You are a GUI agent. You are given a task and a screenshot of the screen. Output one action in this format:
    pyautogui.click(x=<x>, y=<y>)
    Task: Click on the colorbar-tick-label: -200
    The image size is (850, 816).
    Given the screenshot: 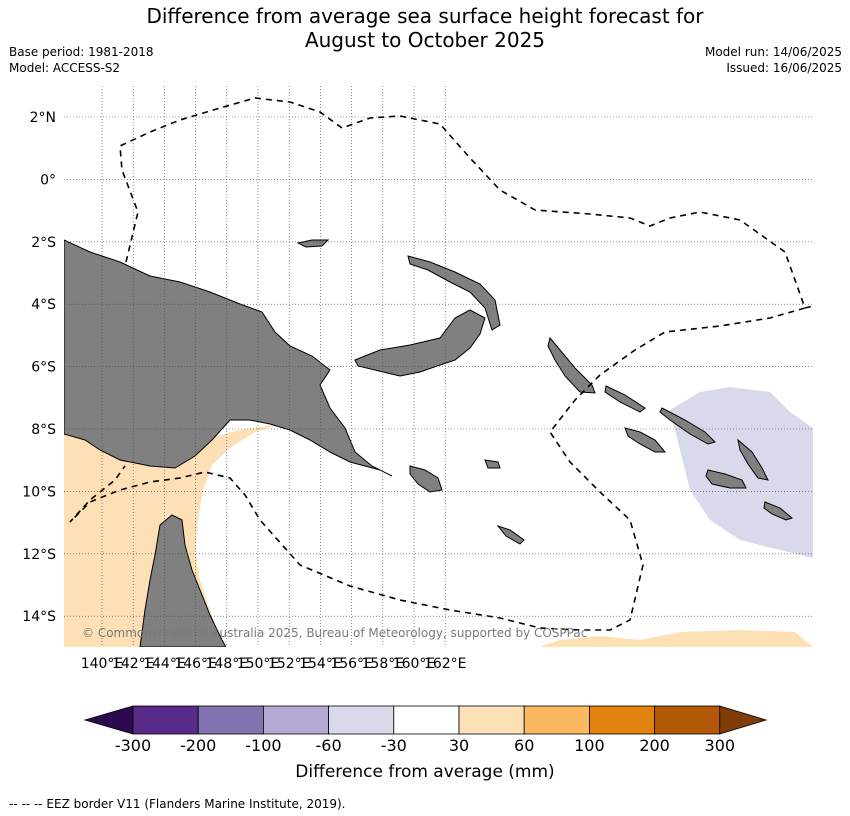 What is the action you would take?
    pyautogui.click(x=198, y=745)
    